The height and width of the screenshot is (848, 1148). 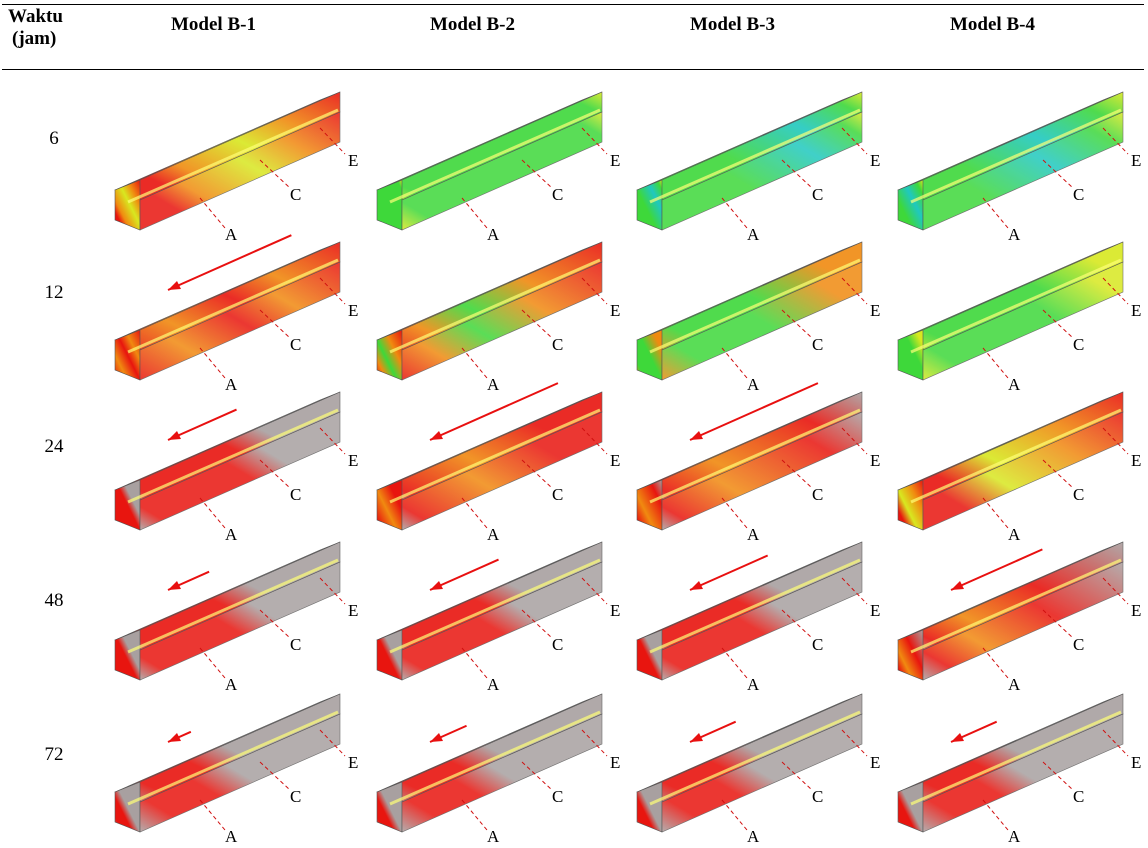 I want to click on time-header-line1: Waktu, so click(x=35, y=16).